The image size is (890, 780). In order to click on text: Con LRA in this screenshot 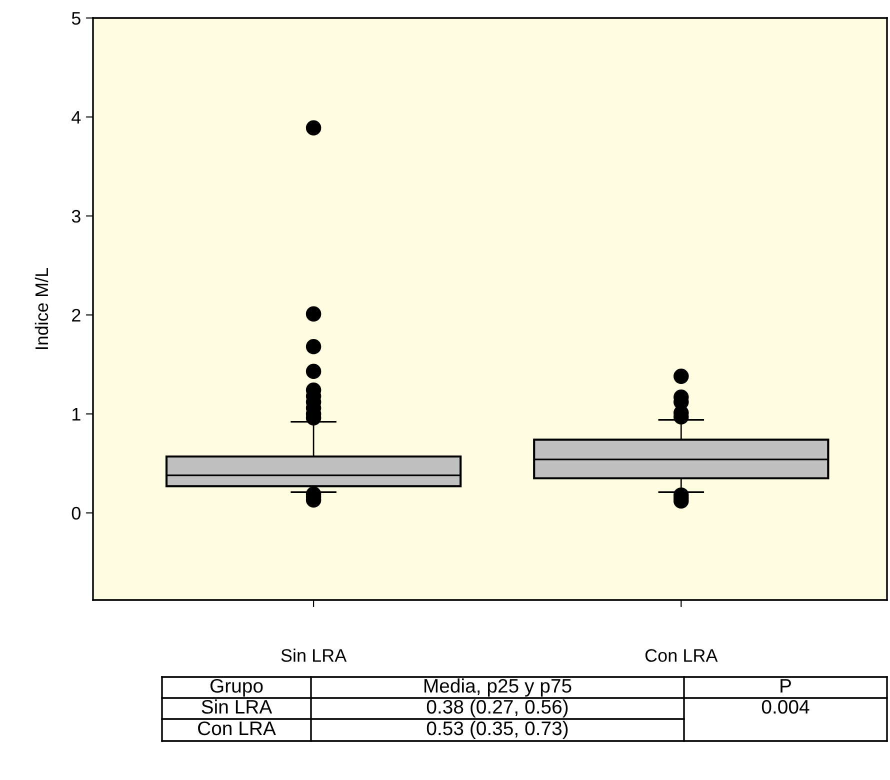, I will do `click(237, 728)`.